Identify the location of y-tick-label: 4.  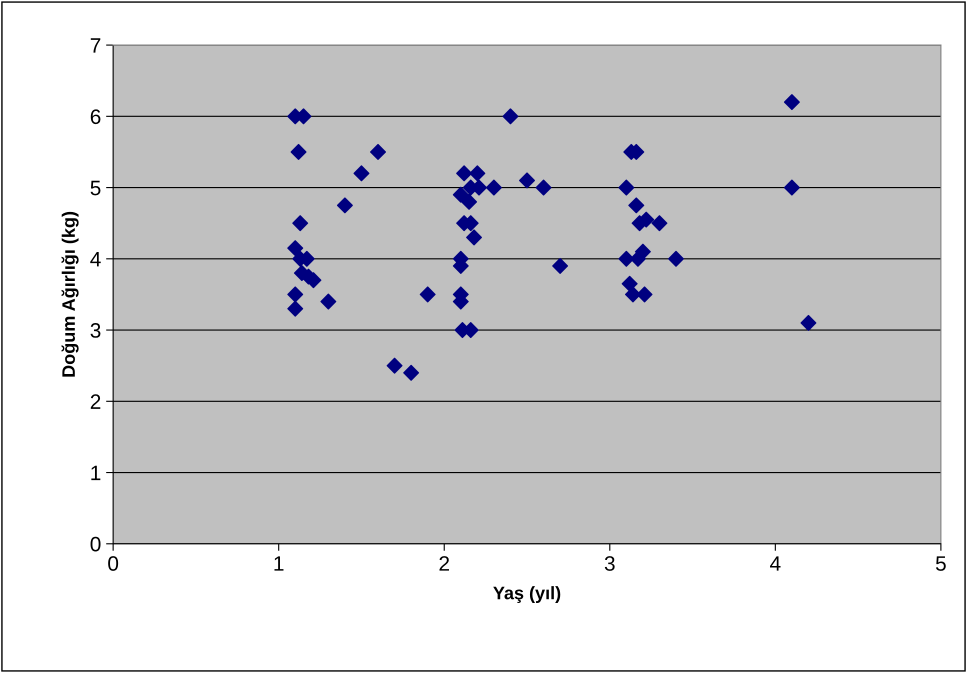
(95, 259).